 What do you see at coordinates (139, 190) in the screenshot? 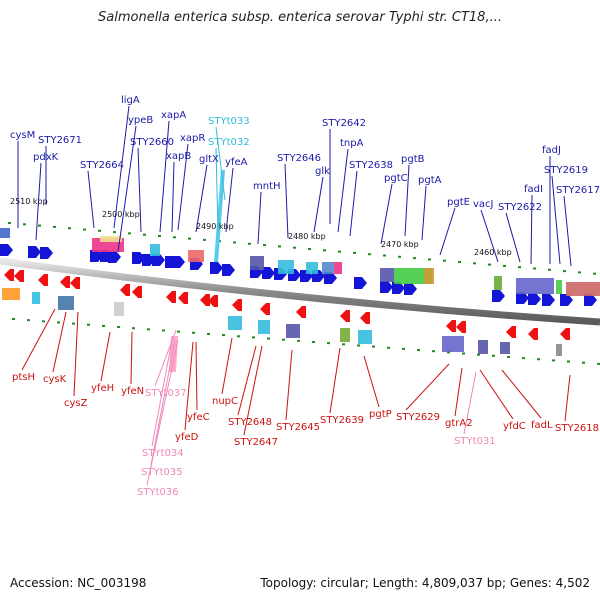
I see `leader-line-sty2660` at bounding box center [139, 190].